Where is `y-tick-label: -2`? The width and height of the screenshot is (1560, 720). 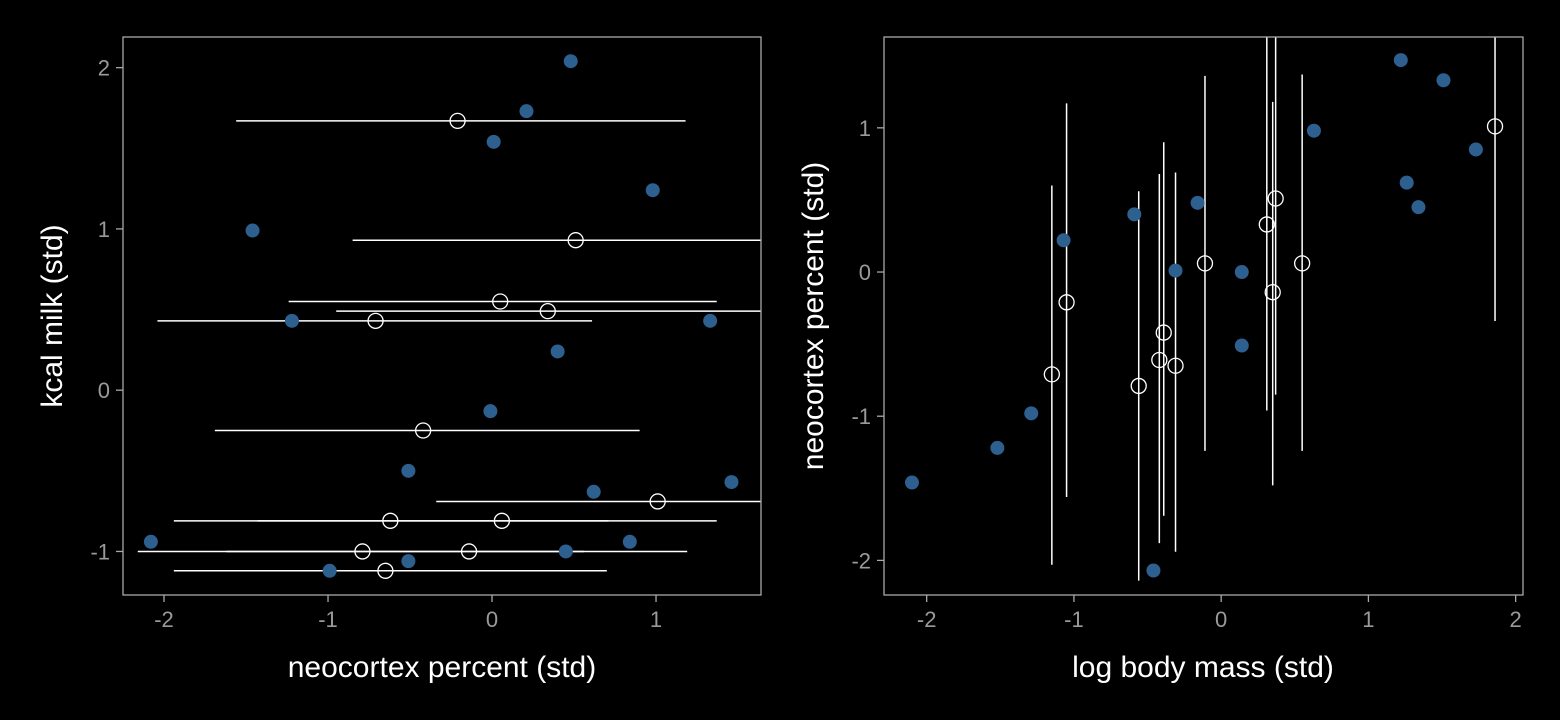 y-tick-label: -2 is located at coordinates (861, 560).